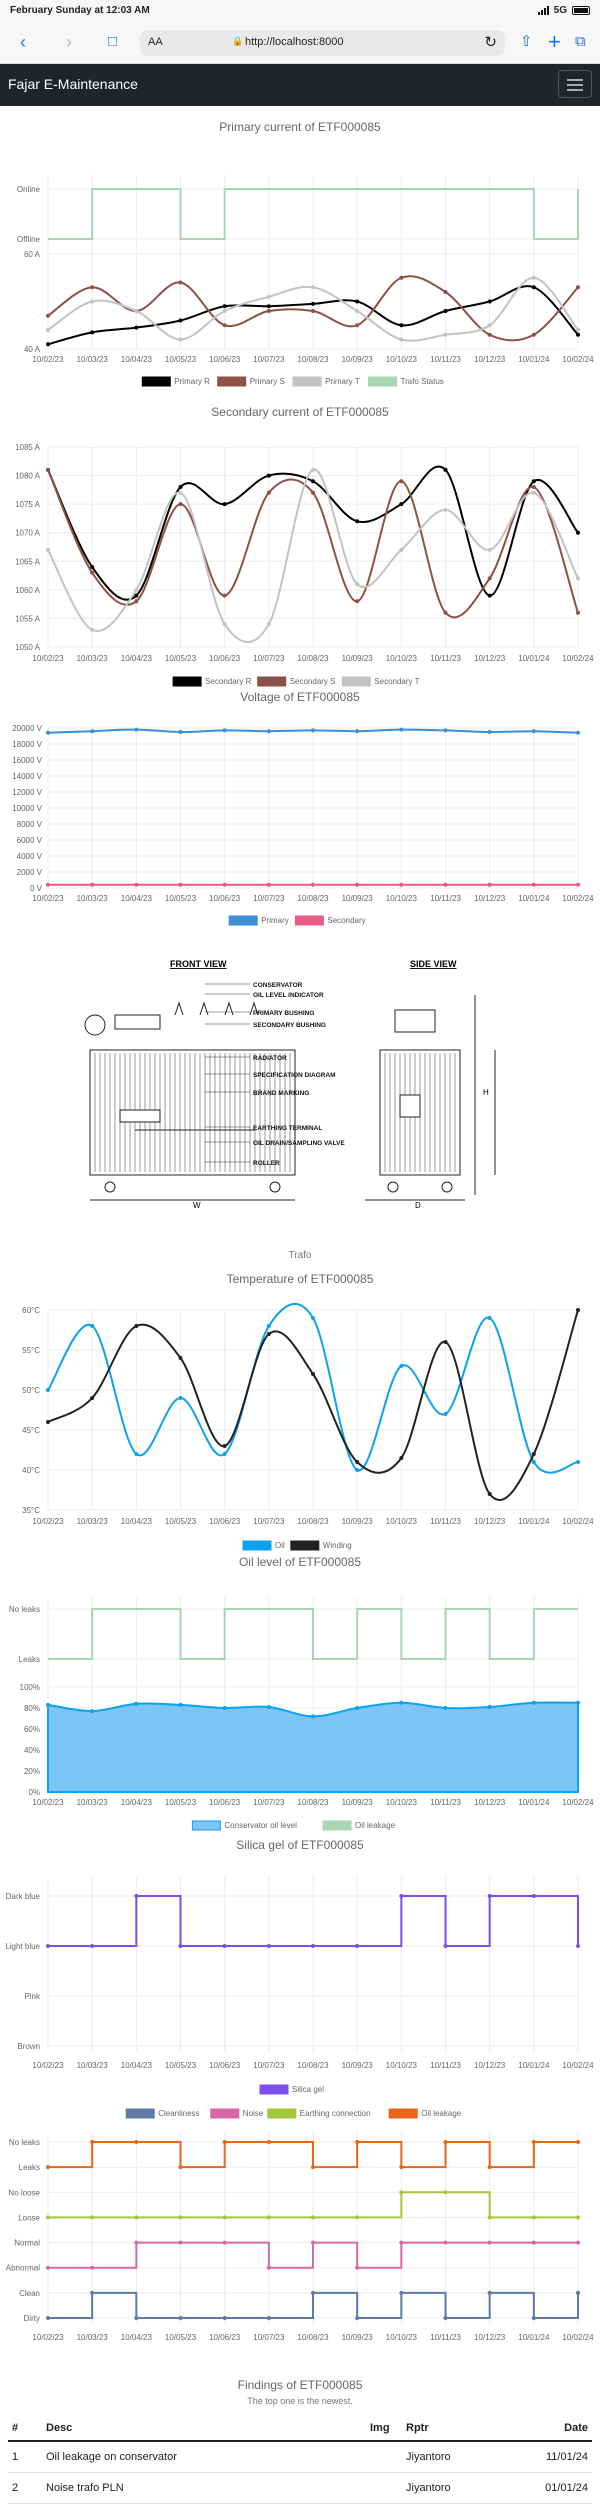 The height and width of the screenshot is (2520, 600). What do you see at coordinates (32, 349) in the screenshot?
I see `y-tick-label: 40 A` at bounding box center [32, 349].